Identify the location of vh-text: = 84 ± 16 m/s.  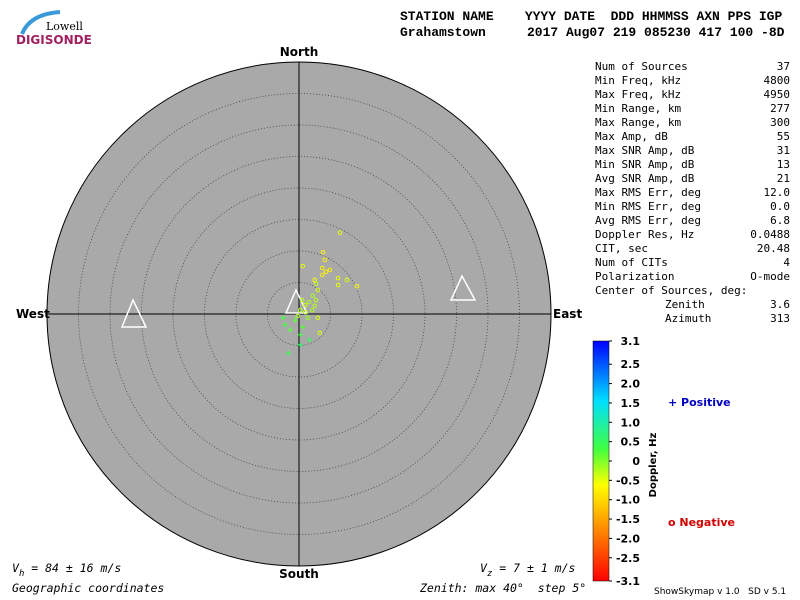
(72, 568).